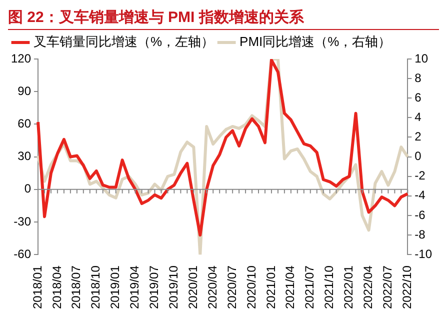  Describe the element at coordinates (21, 58) in the screenshot. I see `y-tick-label: 120` at that location.